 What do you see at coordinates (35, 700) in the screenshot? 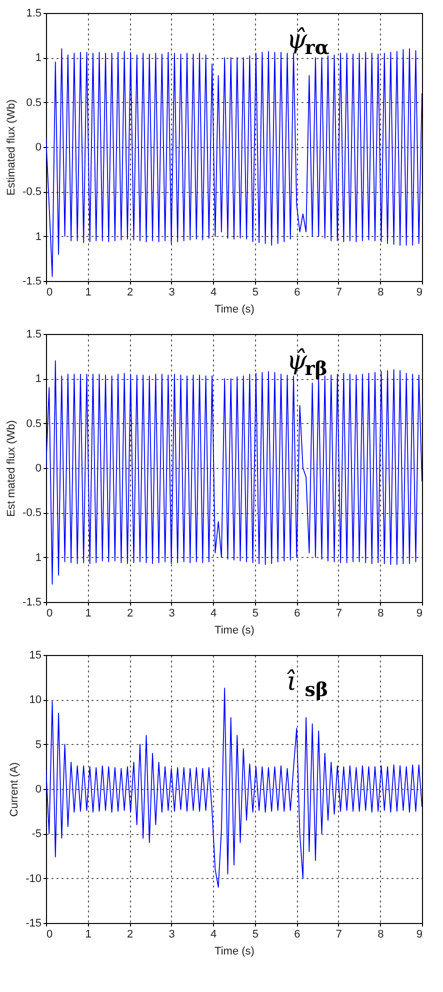
I see `y-tick-label: 10` at bounding box center [35, 700].